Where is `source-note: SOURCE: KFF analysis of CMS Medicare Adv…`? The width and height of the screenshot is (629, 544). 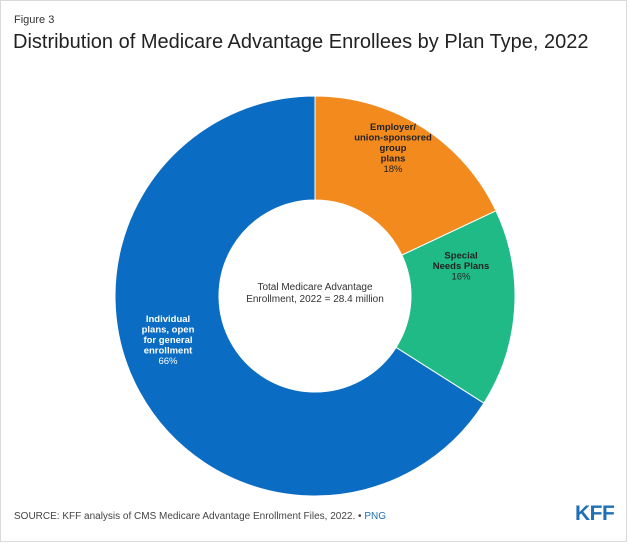 source-note: SOURCE: KFF analysis of CMS Medicare Adv… is located at coordinates (200, 516).